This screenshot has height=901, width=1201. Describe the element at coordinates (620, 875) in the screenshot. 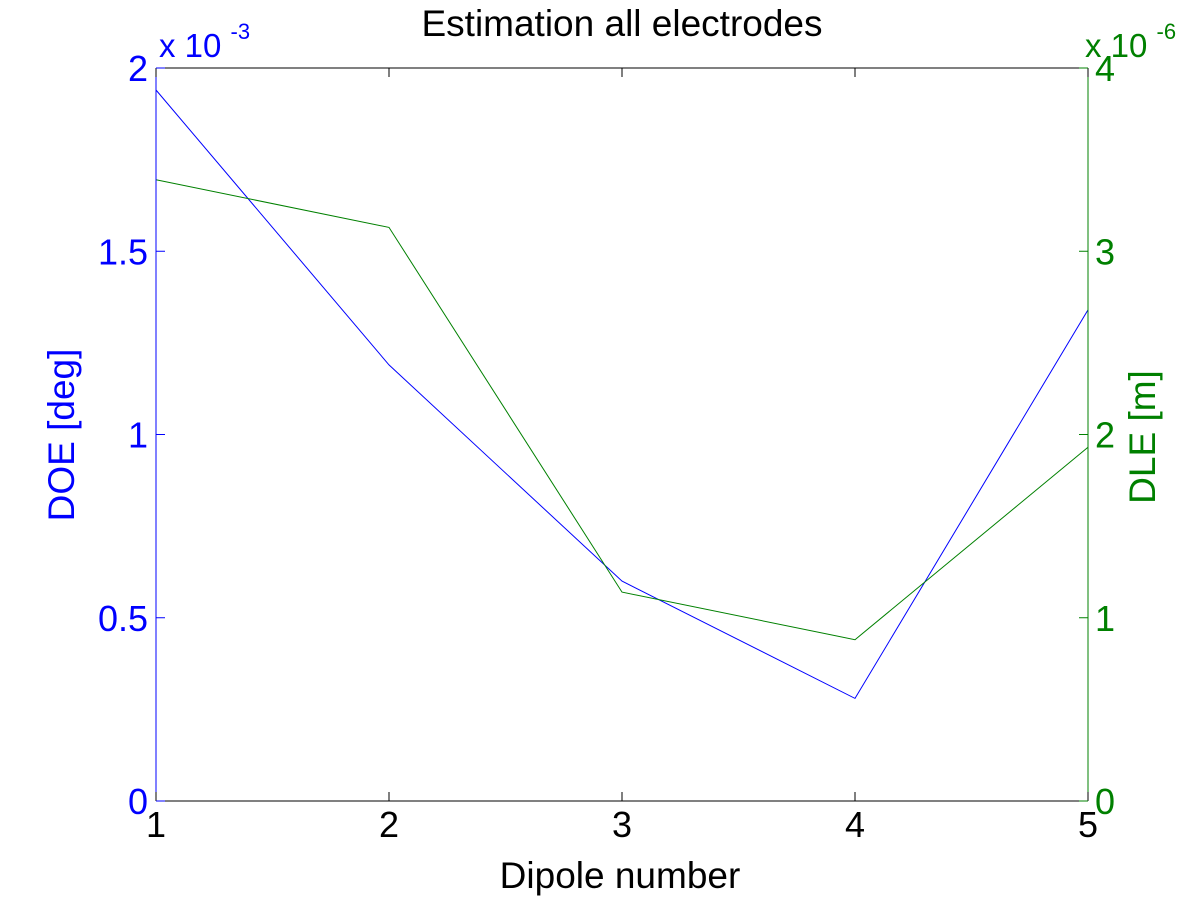

I see `x-axis-title: Dipole number` at that location.